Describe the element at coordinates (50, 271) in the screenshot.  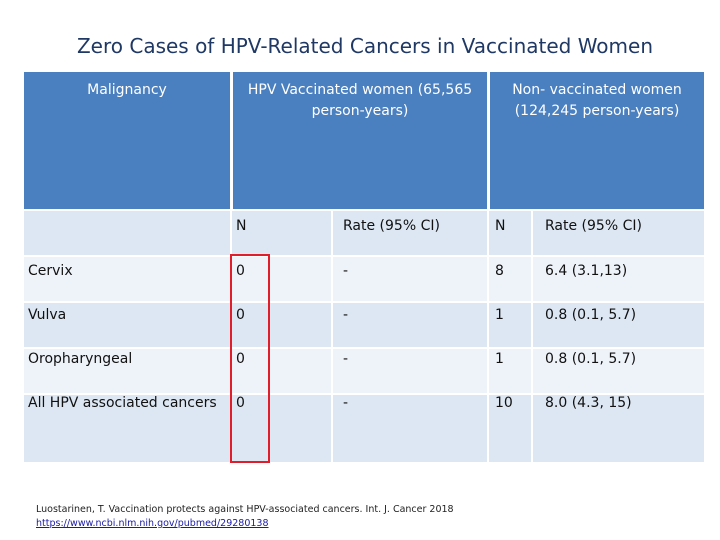
I see `cell-malignancy: Cervix` at that location.